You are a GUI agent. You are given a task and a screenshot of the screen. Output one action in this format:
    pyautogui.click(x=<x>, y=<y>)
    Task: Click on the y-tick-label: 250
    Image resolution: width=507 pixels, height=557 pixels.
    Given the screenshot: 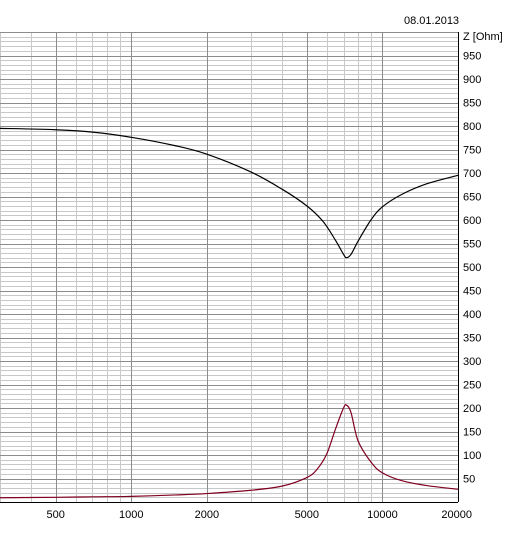 What is the action you would take?
    pyautogui.click(x=472, y=386)
    